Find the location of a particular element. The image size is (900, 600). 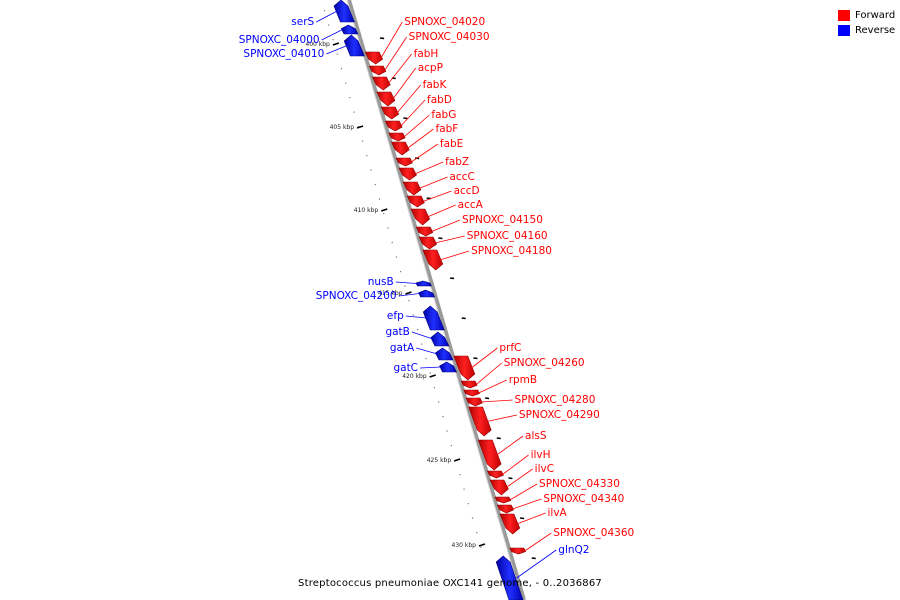

gene-fabZ is located at coordinates (407, 174).